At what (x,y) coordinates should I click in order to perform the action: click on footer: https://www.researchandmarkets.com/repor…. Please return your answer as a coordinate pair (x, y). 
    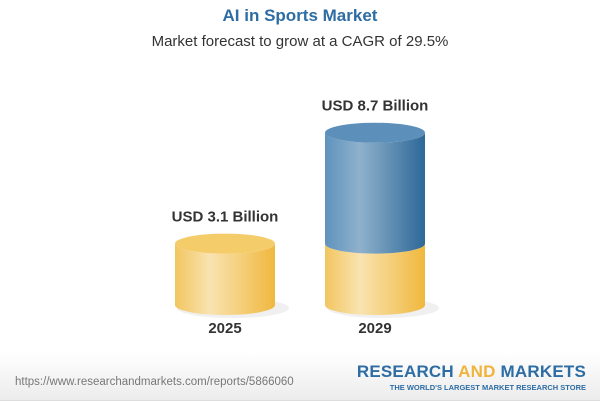
    Looking at the image, I should click on (300, 376).